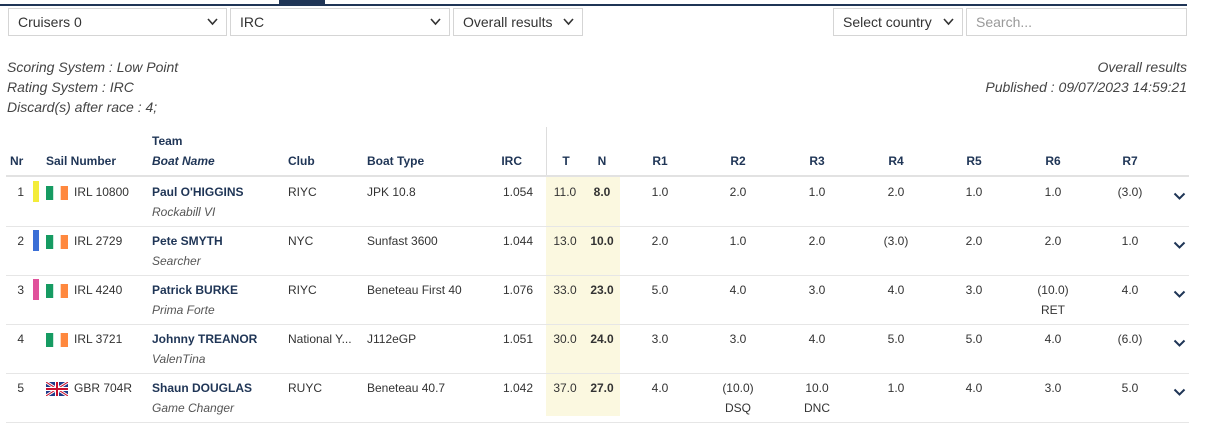 This screenshot has width=1217, height=423. I want to click on header-border, so click(597, 176).